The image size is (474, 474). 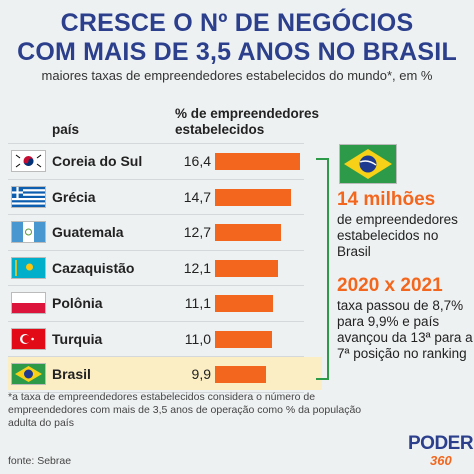 What do you see at coordinates (197, 267) in the screenshot?
I see `value-label: 12,1` at bounding box center [197, 267].